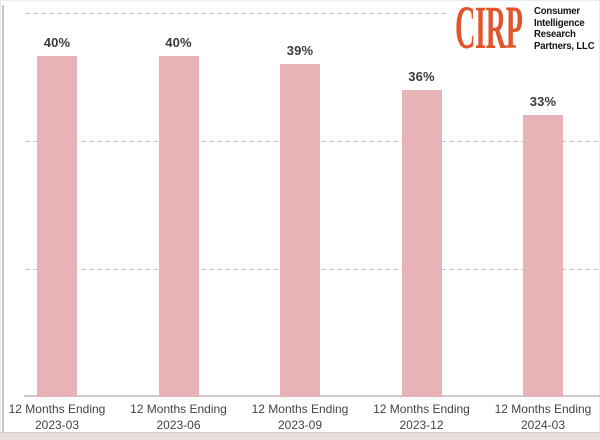 The image size is (600, 440). What do you see at coordinates (61, 417) in the screenshot?
I see `x-axis-category-label: 12 Months Ending 2023-03` at bounding box center [61, 417].